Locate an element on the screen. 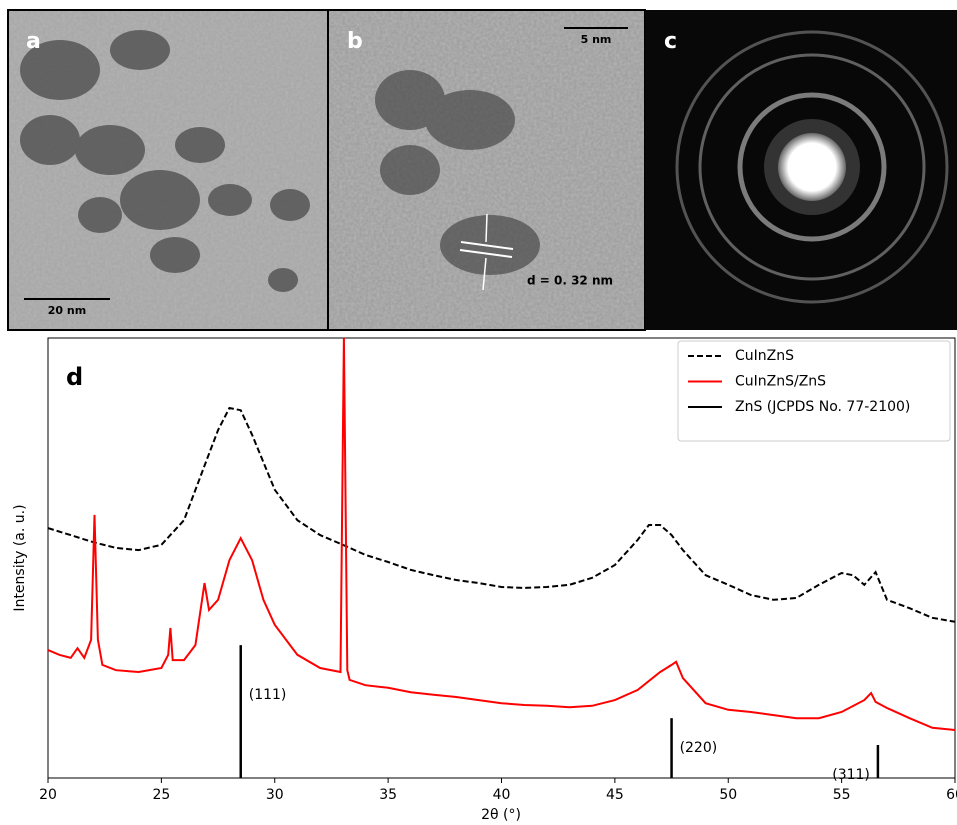 This screenshot has height=825, width=957. legend-label: CuInZnS is located at coordinates (764, 356).